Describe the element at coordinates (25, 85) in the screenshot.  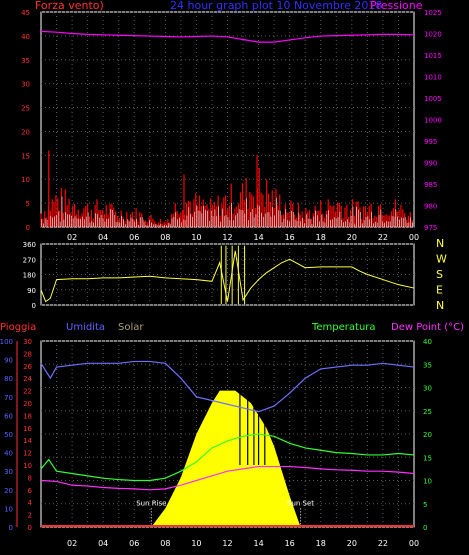
I see `wind-axis-tick: 30` at that location.